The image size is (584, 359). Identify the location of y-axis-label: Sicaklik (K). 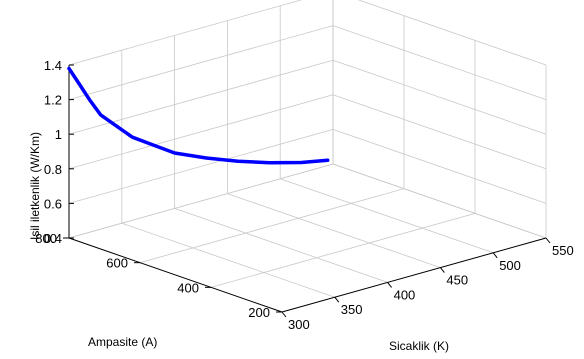
(419, 346).